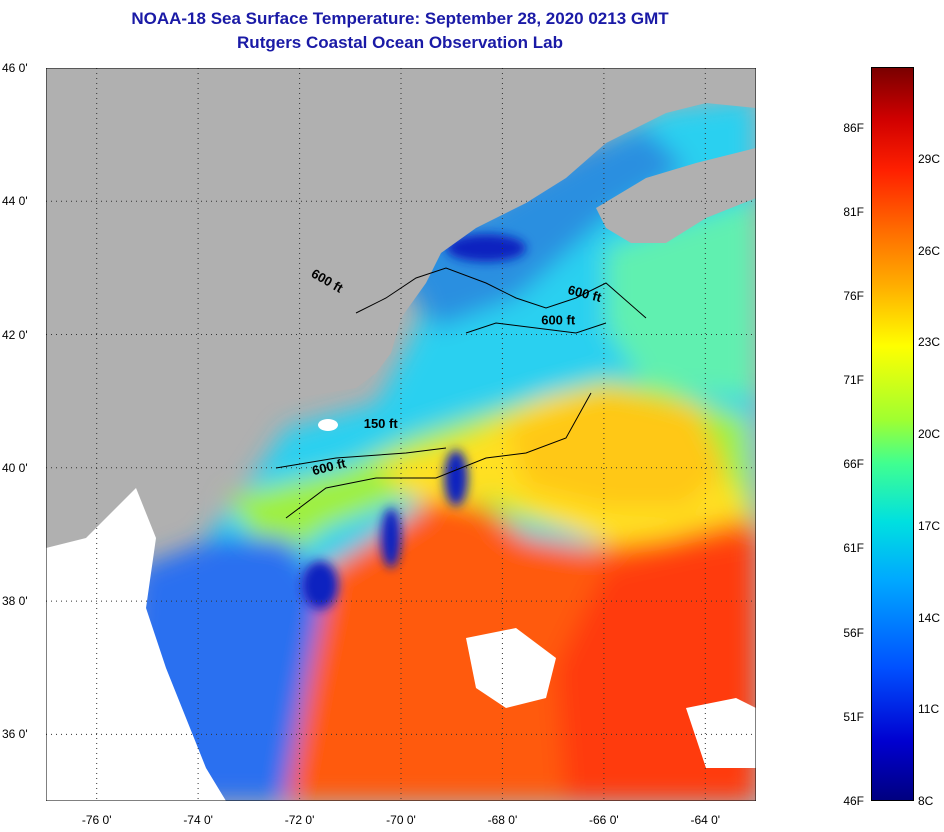  I want to click on colorbar-c-label: 23C, so click(929, 342).